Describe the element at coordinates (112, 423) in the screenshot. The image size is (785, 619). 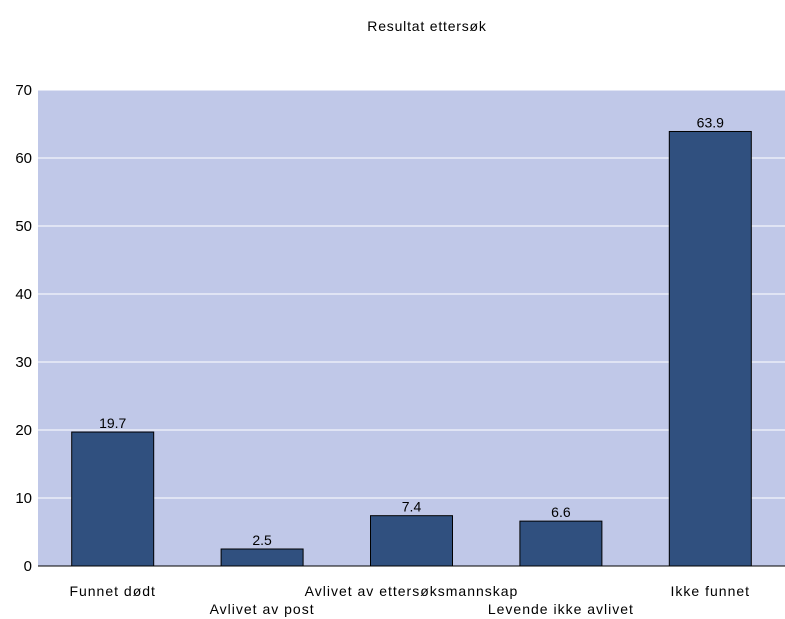
I see `data-label: 19.7` at that location.